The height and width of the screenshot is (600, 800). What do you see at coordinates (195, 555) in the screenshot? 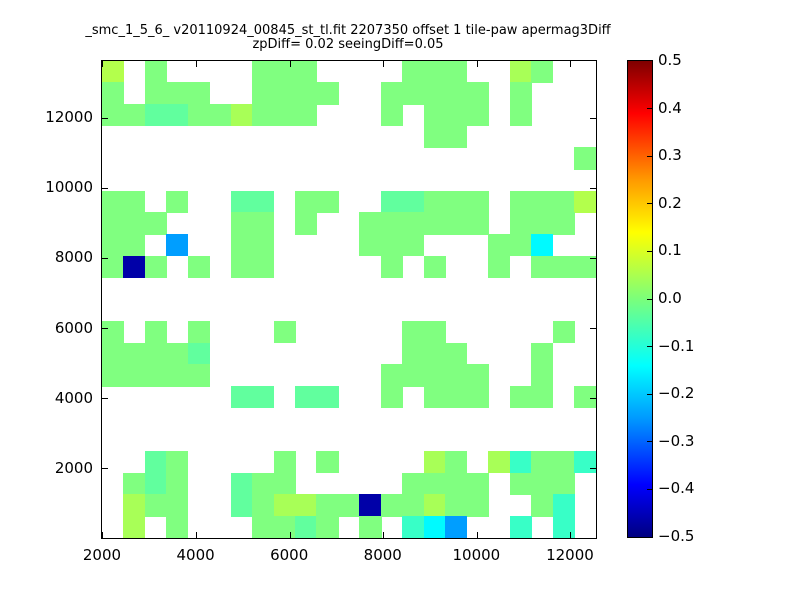
I see `x-axis-tick-label: 4000` at bounding box center [195, 555].